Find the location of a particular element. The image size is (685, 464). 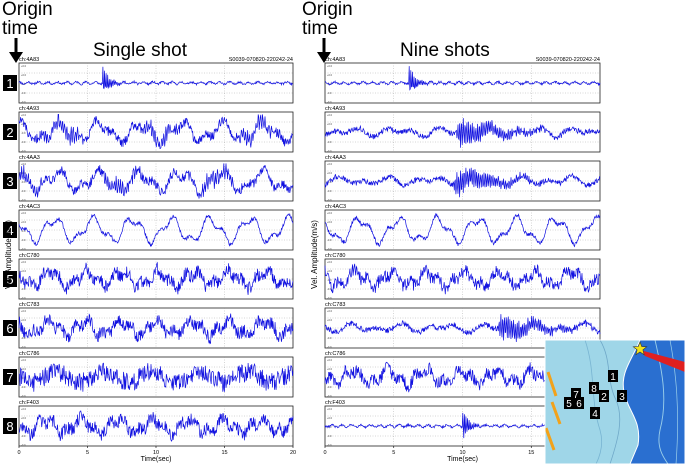

channel-label: ch:4A93 is located at coordinates (29, 109).